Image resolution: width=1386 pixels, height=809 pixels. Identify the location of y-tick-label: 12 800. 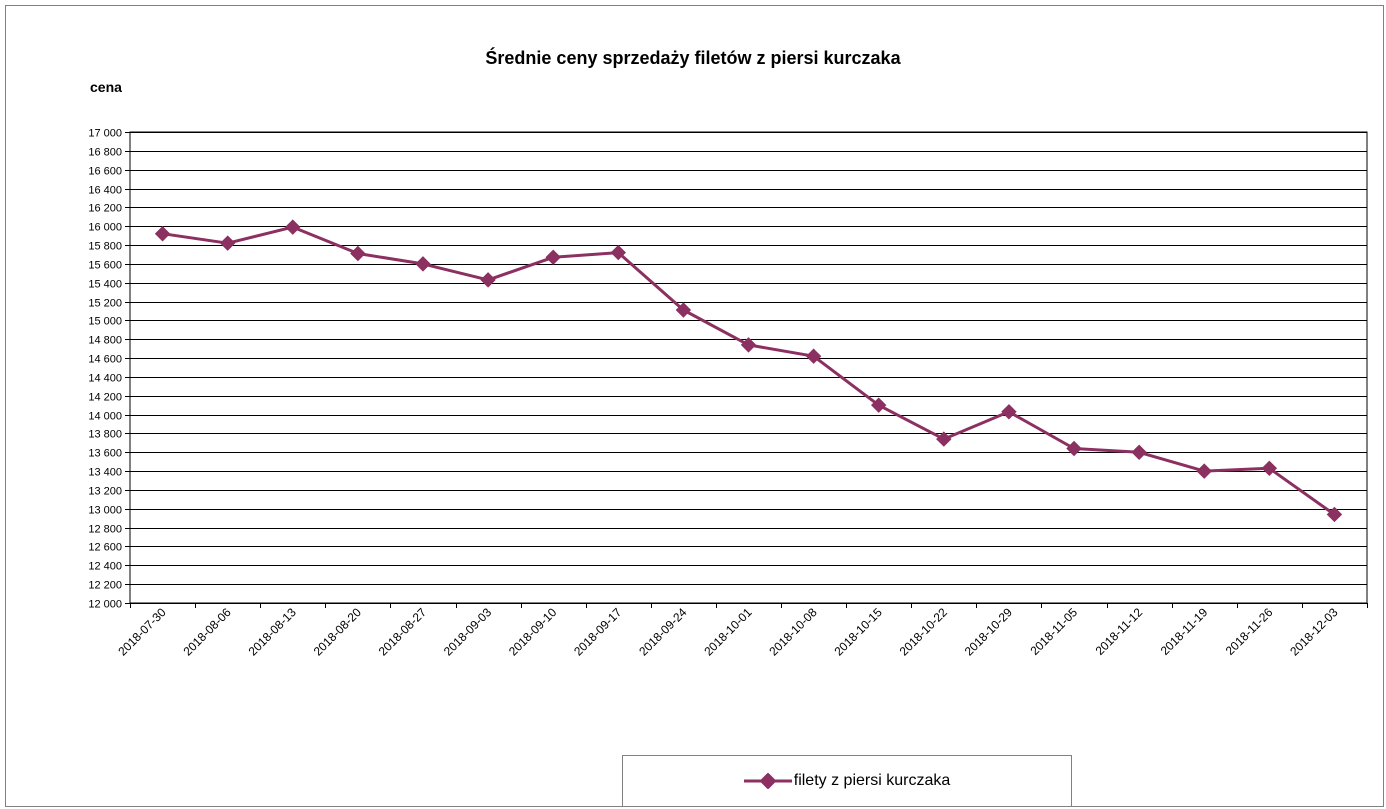
(105, 530).